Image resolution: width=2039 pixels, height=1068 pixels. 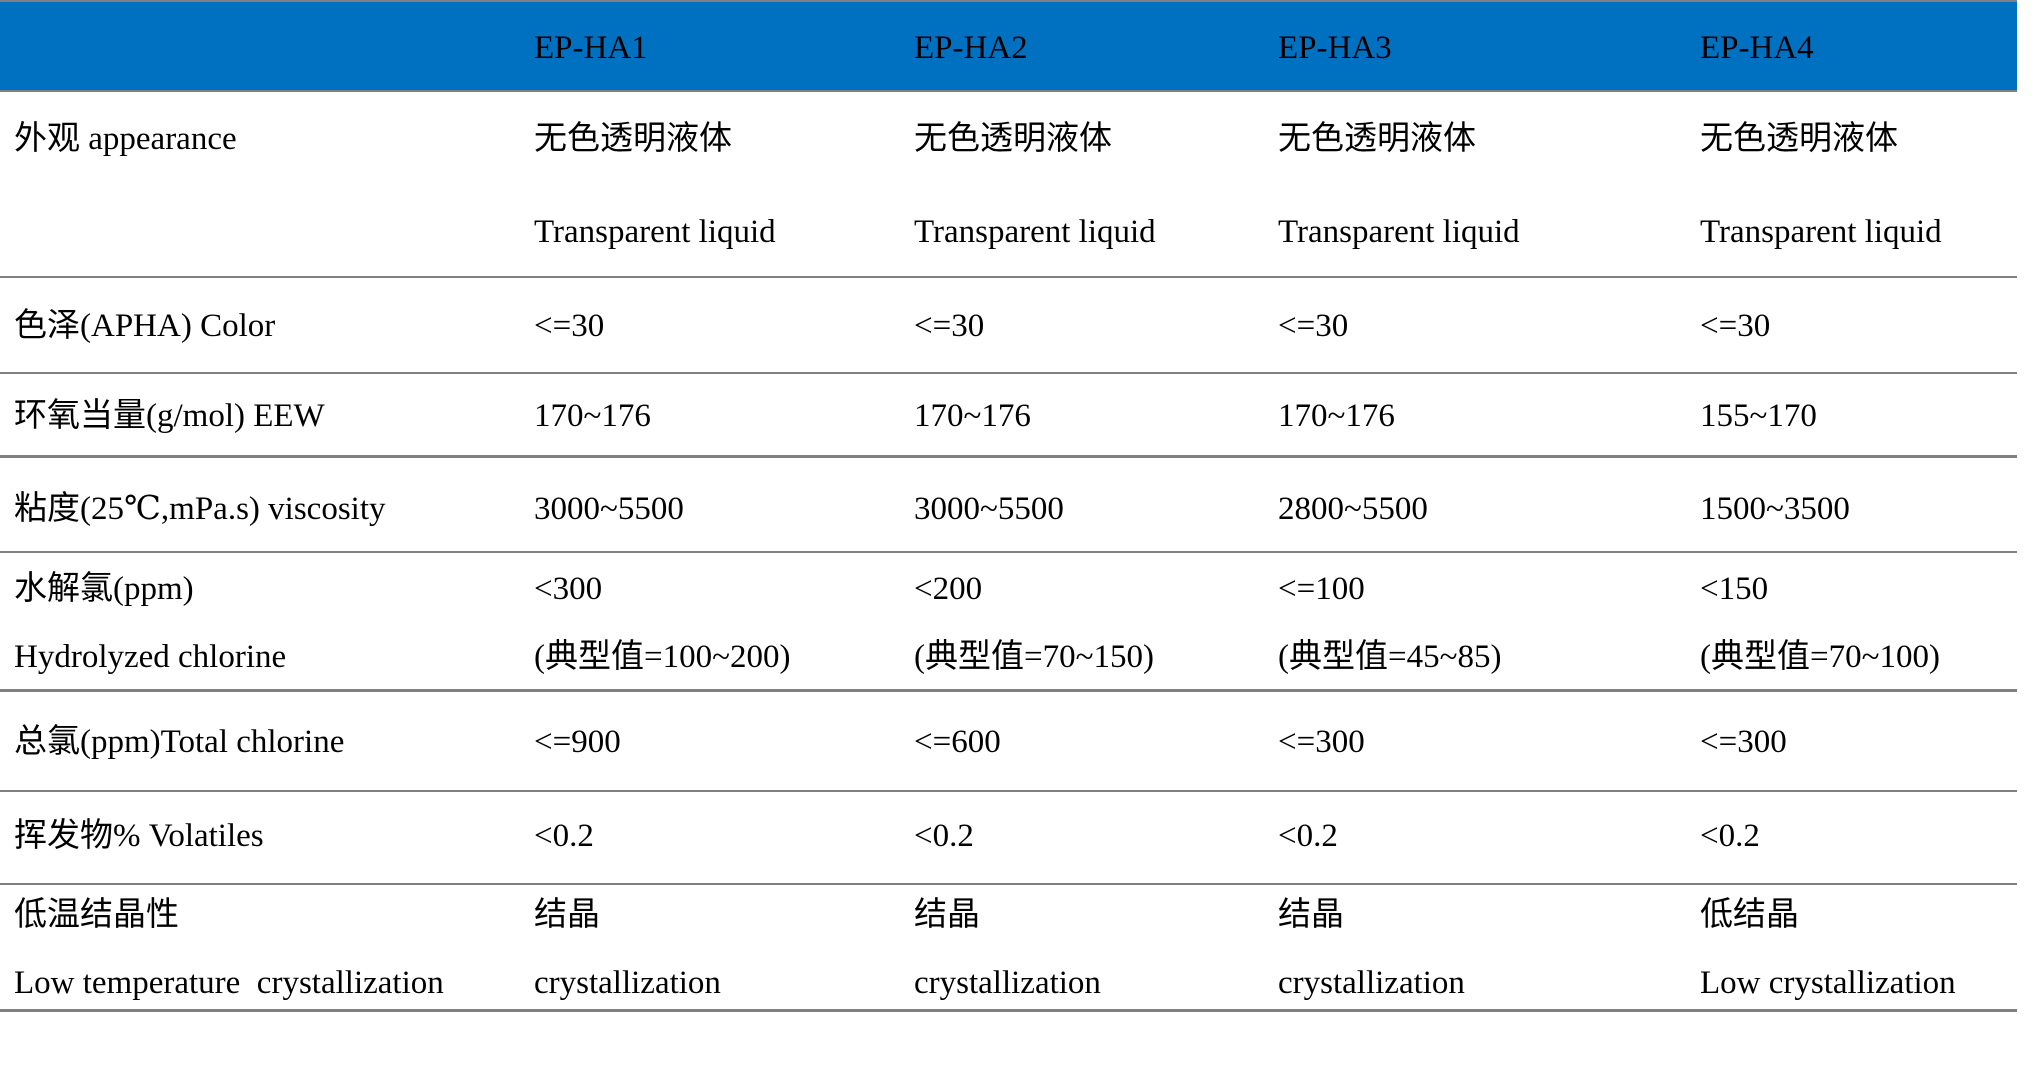 What do you see at coordinates (1851, 629) in the screenshot?
I see `value-ep-ha4: <150 (典型值=70~100)` at bounding box center [1851, 629].